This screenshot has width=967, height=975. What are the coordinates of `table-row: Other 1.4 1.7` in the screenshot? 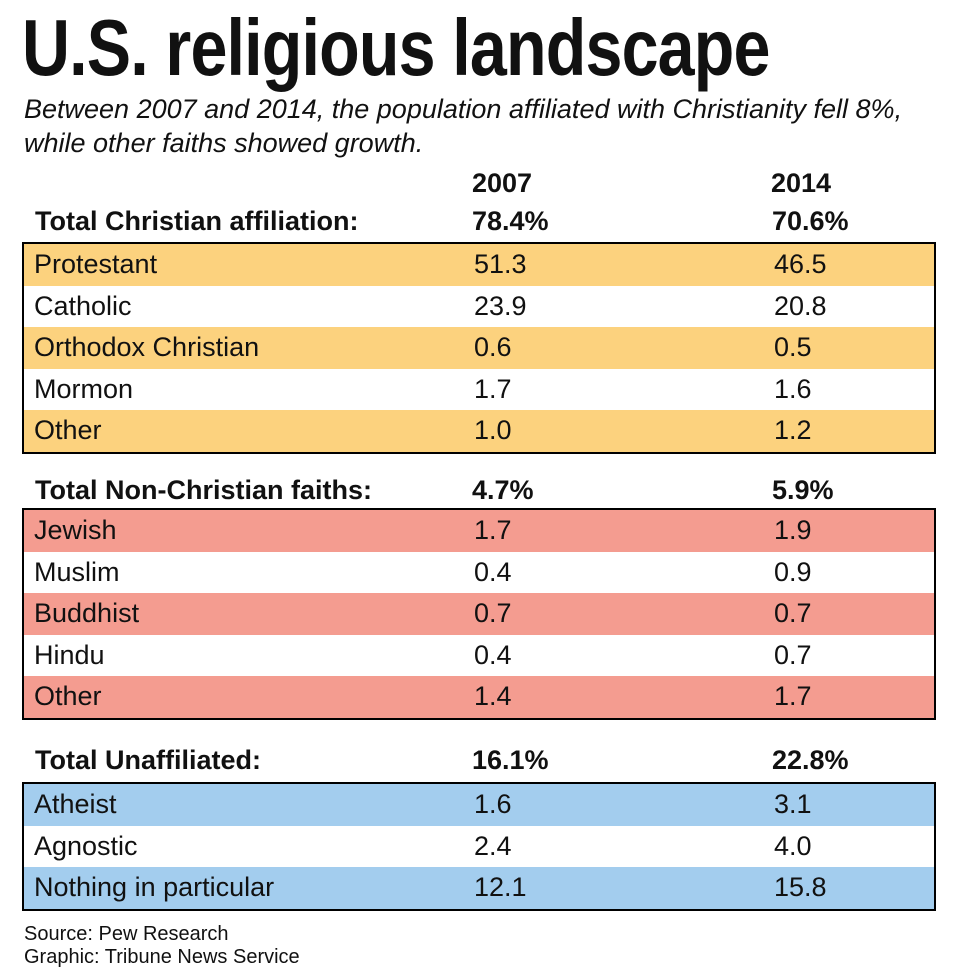 It's located at (479, 697).